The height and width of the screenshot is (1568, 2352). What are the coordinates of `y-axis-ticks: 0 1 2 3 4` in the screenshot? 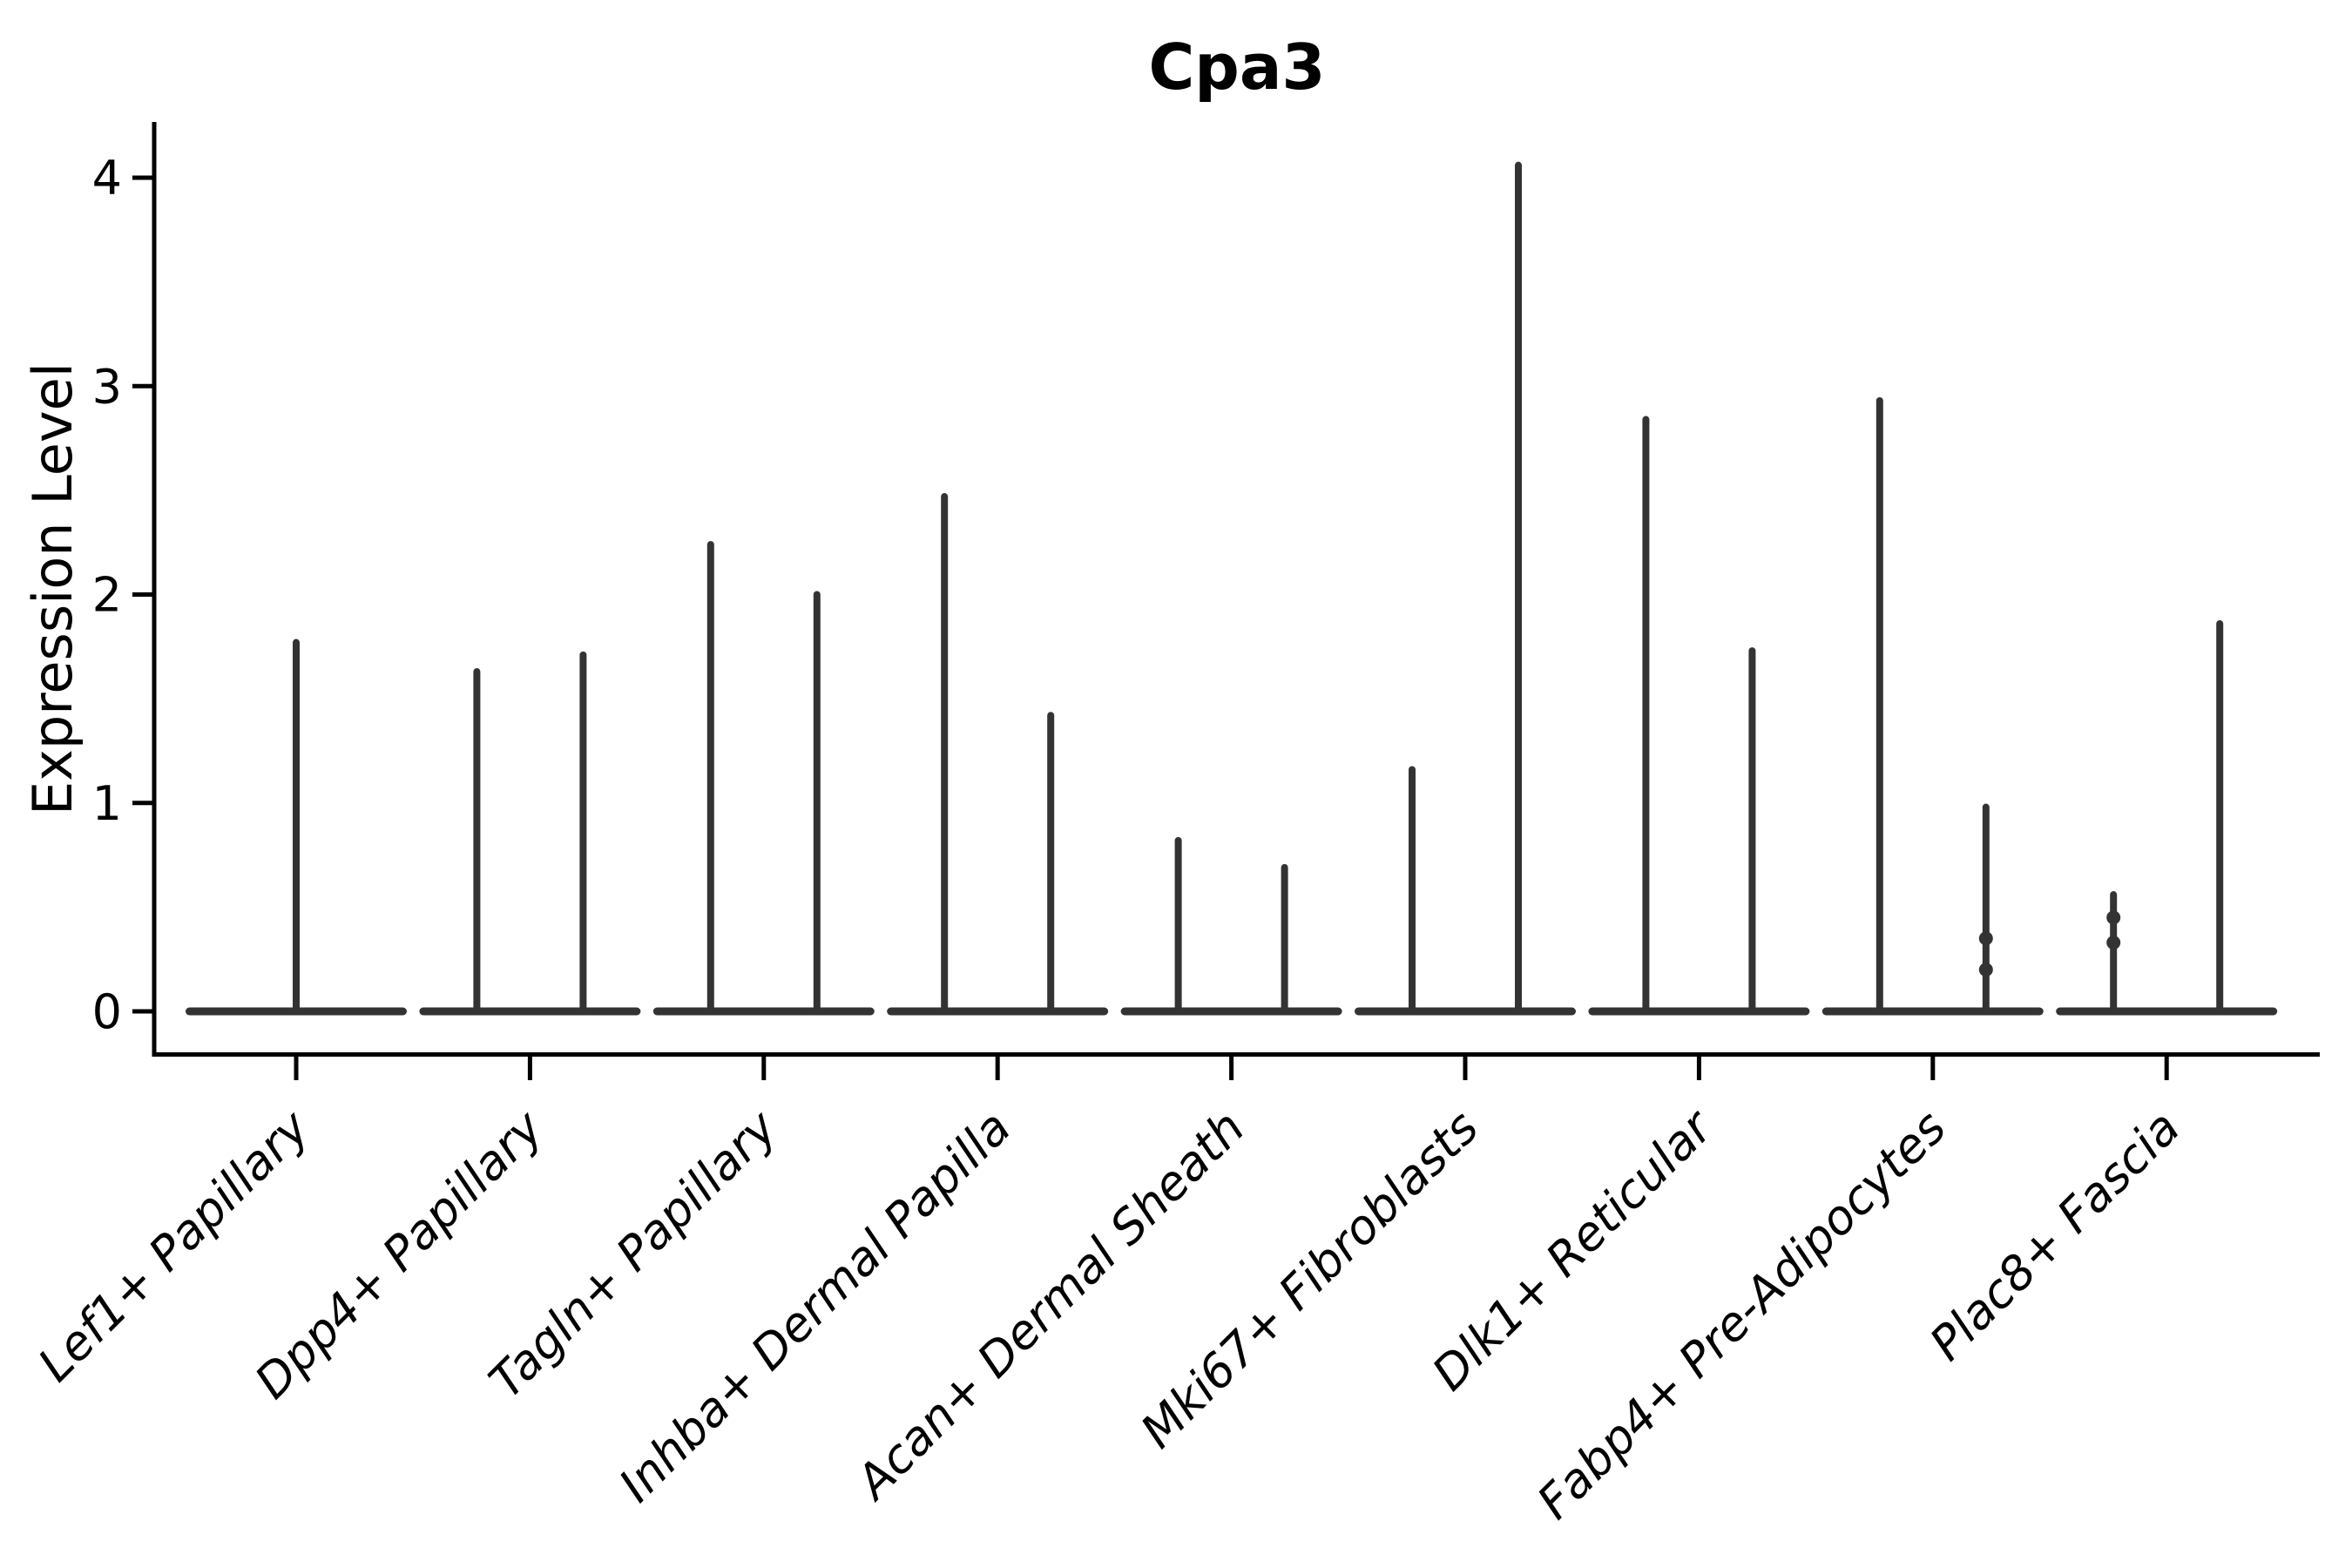 It's located at (123, 595).